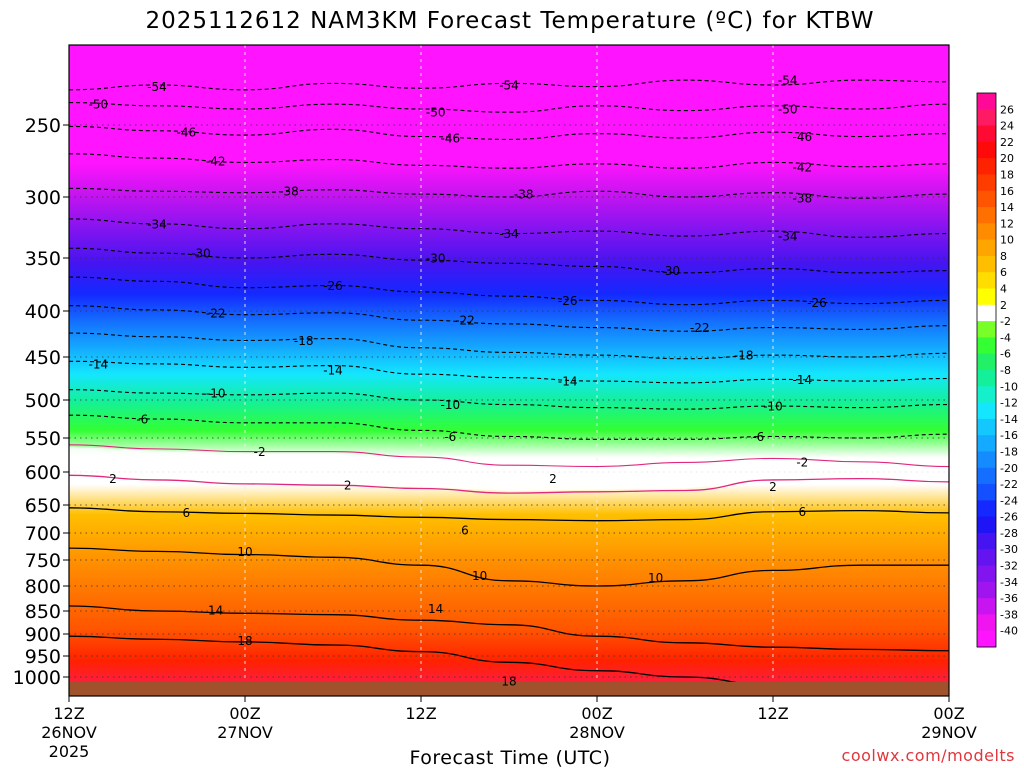 Image resolution: width=1024 pixels, height=768 pixels. Describe the element at coordinates (157, 87) in the screenshot. I see `contour-label: -54` at that location.